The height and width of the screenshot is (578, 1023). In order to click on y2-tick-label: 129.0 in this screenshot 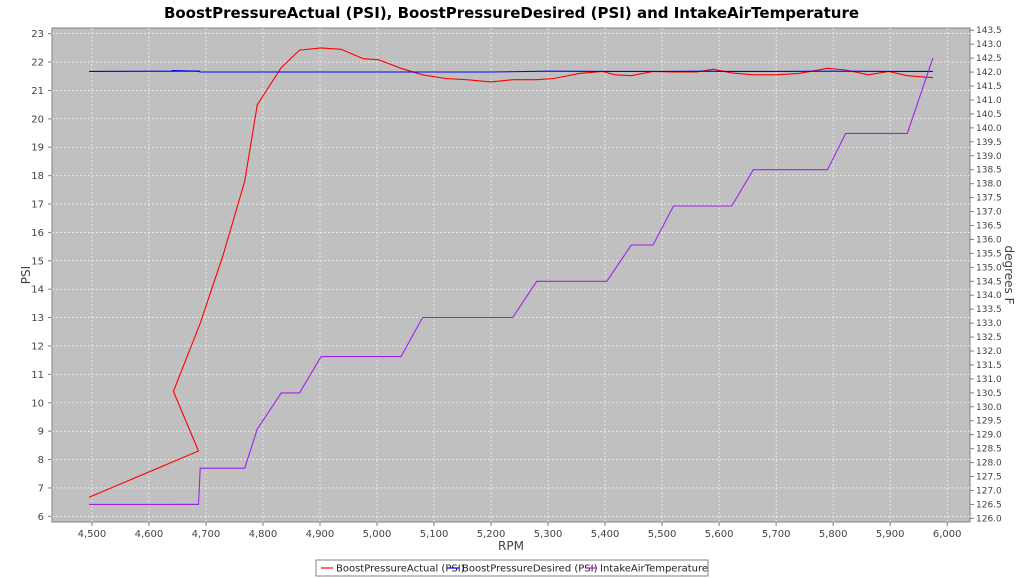, I will do `click(989, 436)`.